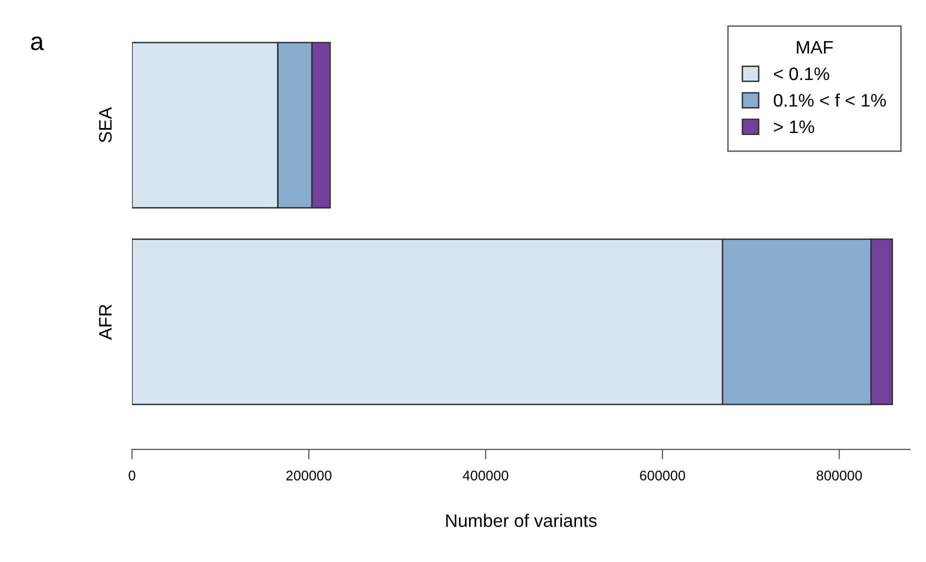  Describe the element at coordinates (839, 475) in the screenshot. I see `x-tick-label: 800000` at that location.